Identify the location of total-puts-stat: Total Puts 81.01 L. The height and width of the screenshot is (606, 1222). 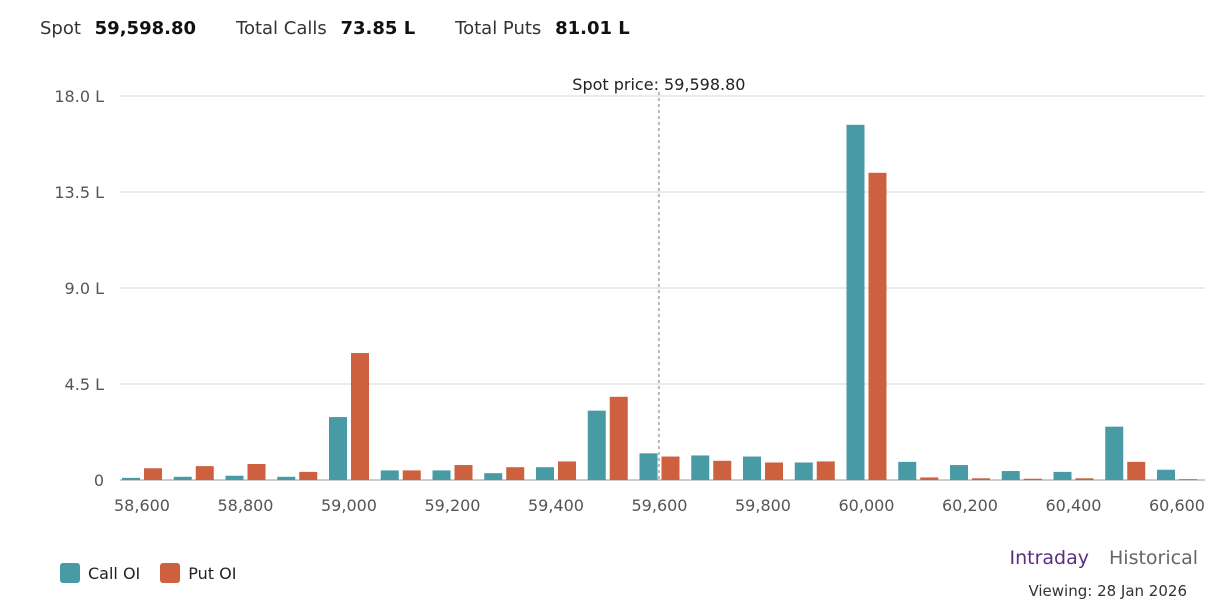
(542, 28).